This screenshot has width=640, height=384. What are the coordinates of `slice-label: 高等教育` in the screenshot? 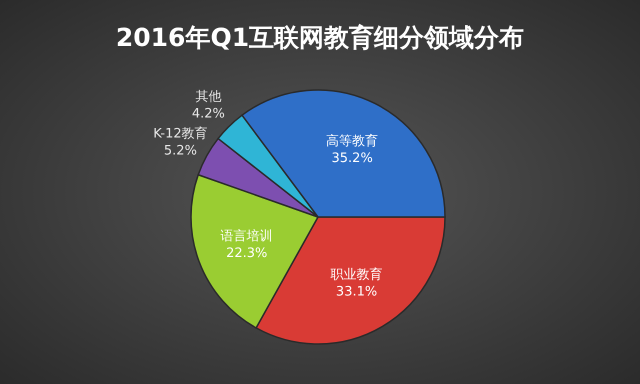 It's located at (352, 140).